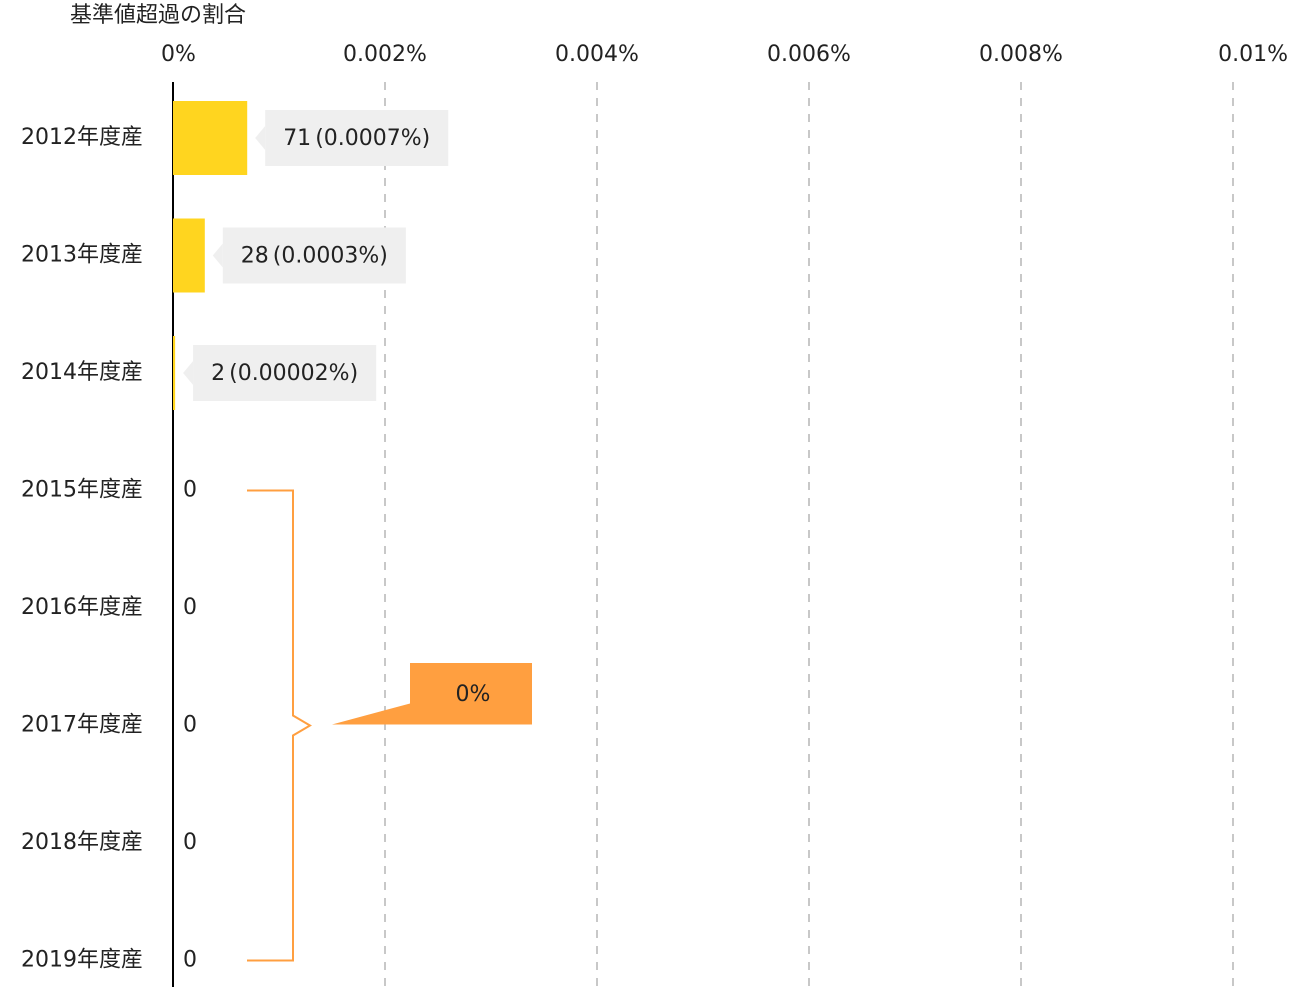 The height and width of the screenshot is (987, 1290). I want to click on y-tick-label: 2017年度産, so click(82, 725).